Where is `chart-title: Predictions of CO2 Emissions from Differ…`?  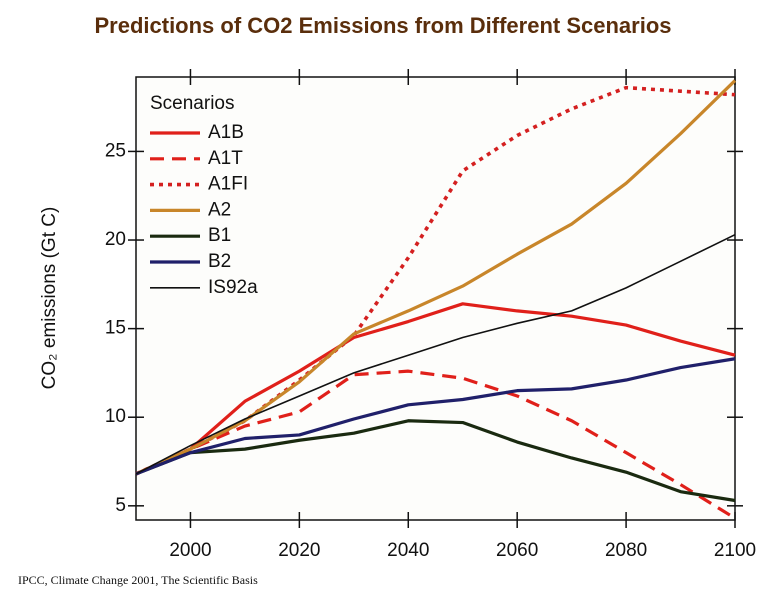 chart-title: Predictions of CO2 Emissions from Differ… is located at coordinates (382, 25).